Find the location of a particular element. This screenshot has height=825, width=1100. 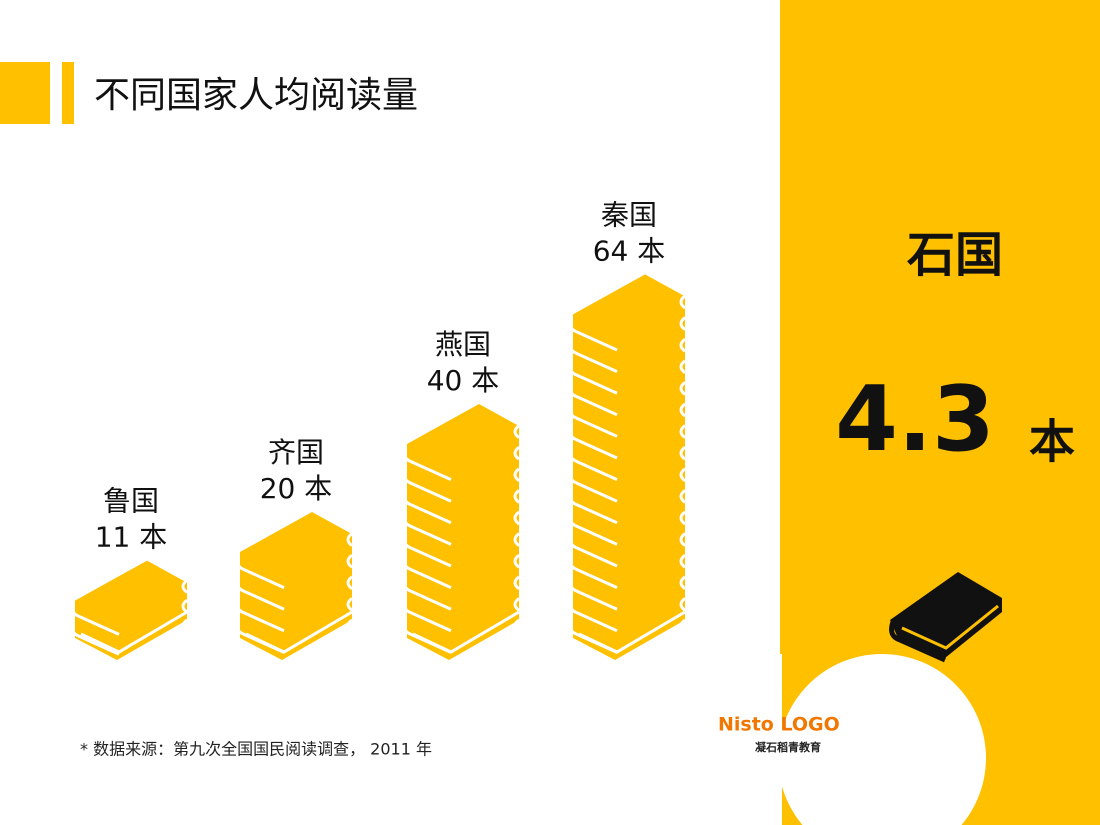

value-label: 64 本 is located at coordinates (629, 250).